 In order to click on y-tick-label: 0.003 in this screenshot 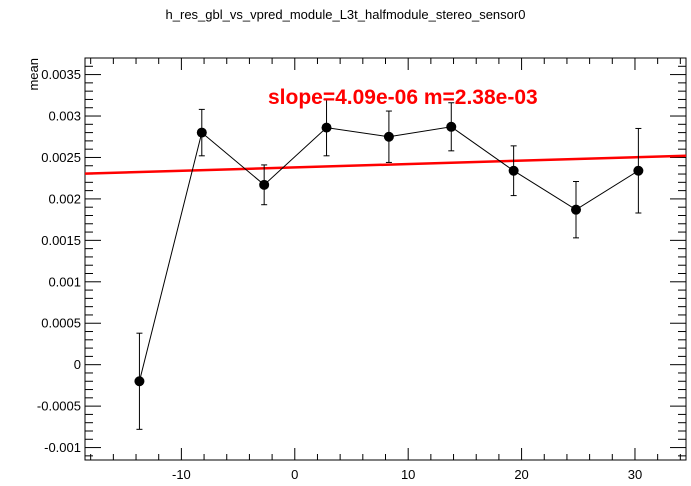, I will do `click(64, 116)`.